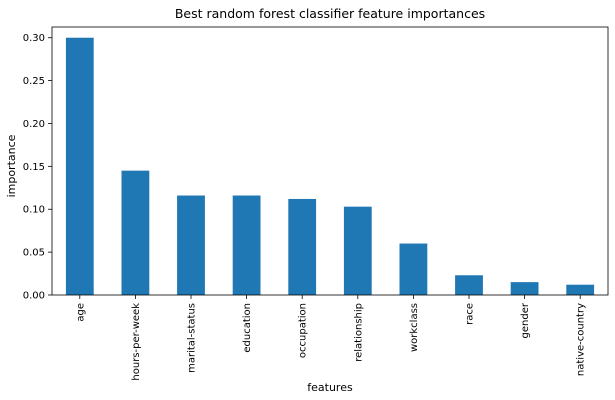  What do you see at coordinates (302, 246) in the screenshot?
I see `bar-occupation` at bounding box center [302, 246].